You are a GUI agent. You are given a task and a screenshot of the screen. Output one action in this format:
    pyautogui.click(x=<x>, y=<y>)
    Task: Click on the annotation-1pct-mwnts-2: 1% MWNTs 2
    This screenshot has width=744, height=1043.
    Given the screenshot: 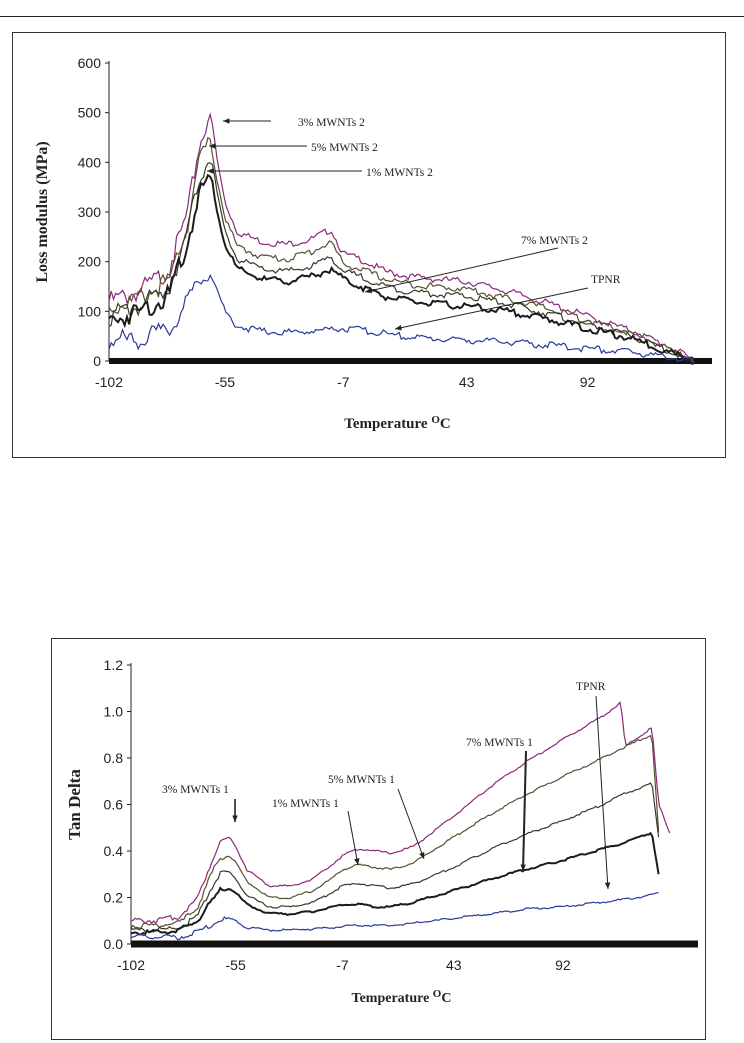 What is the action you would take?
    pyautogui.click(x=399, y=173)
    